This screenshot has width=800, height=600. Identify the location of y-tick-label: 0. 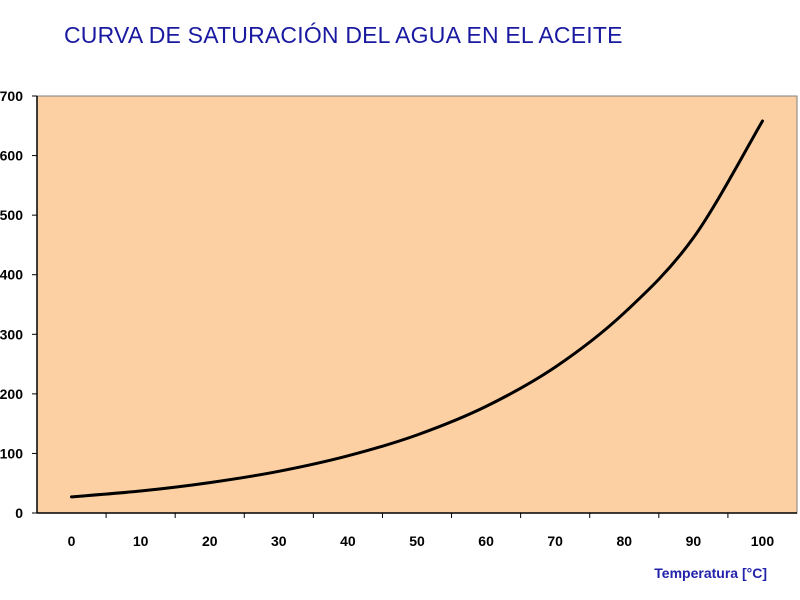
(19, 513).